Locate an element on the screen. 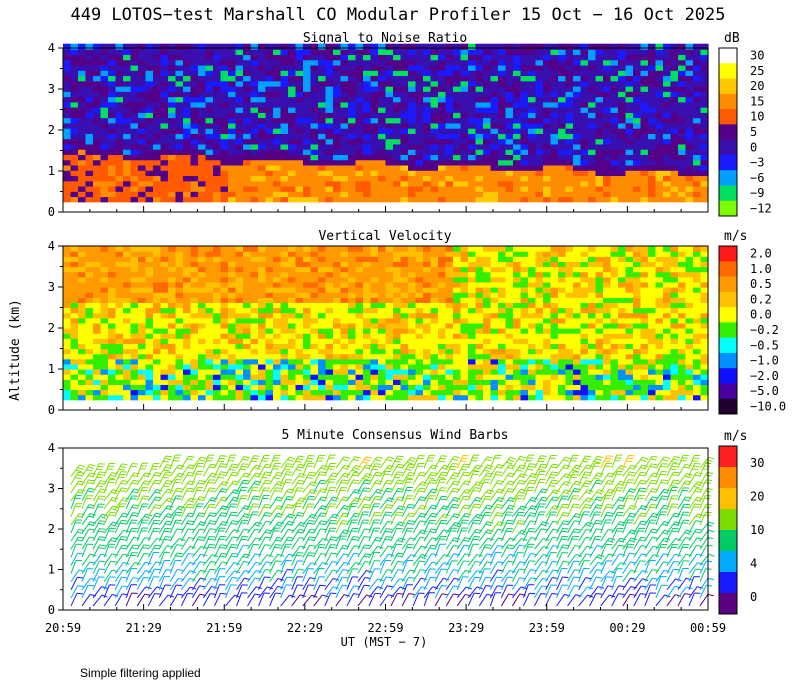 Image resolution: width=800 pixels, height=700 pixels. colorbar-swatch is located at coordinates (728, 162).